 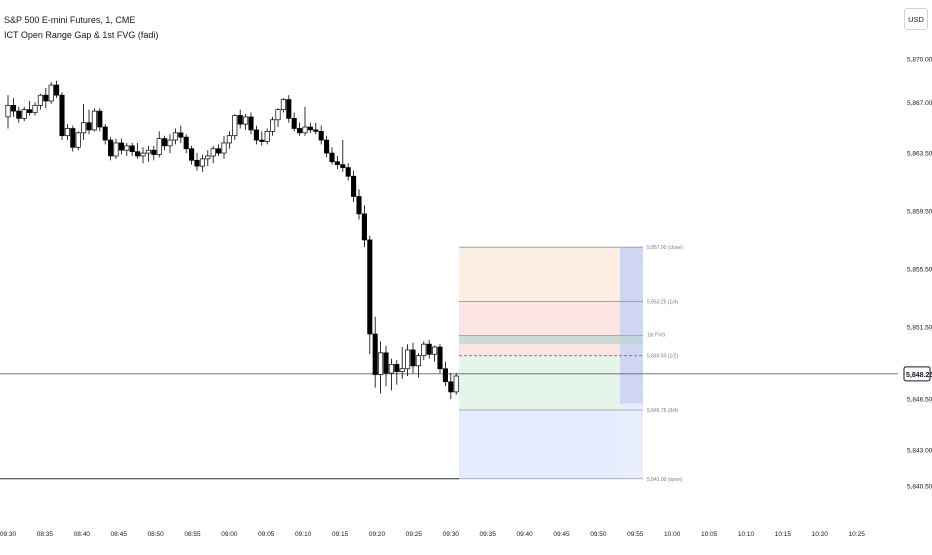 I want to click on current-price-badge-box, so click(x=917, y=374).